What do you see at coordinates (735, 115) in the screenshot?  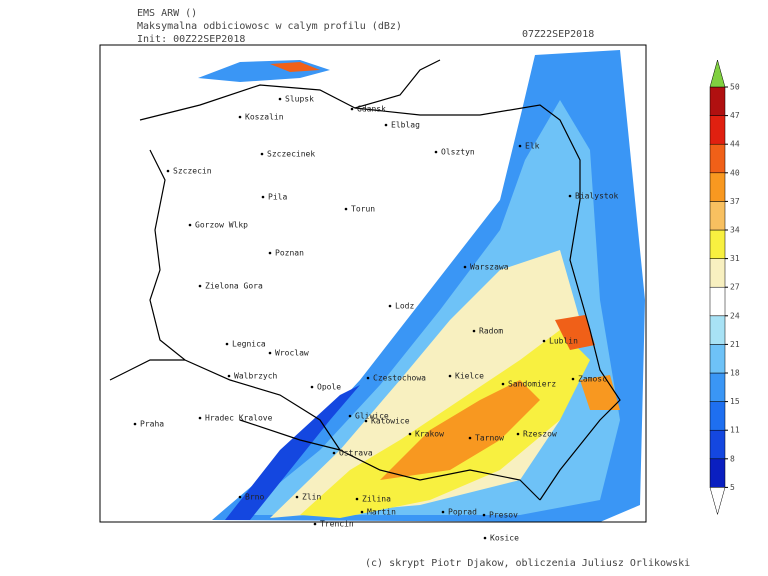 I see `colorbar-label: 47` at bounding box center [735, 115].